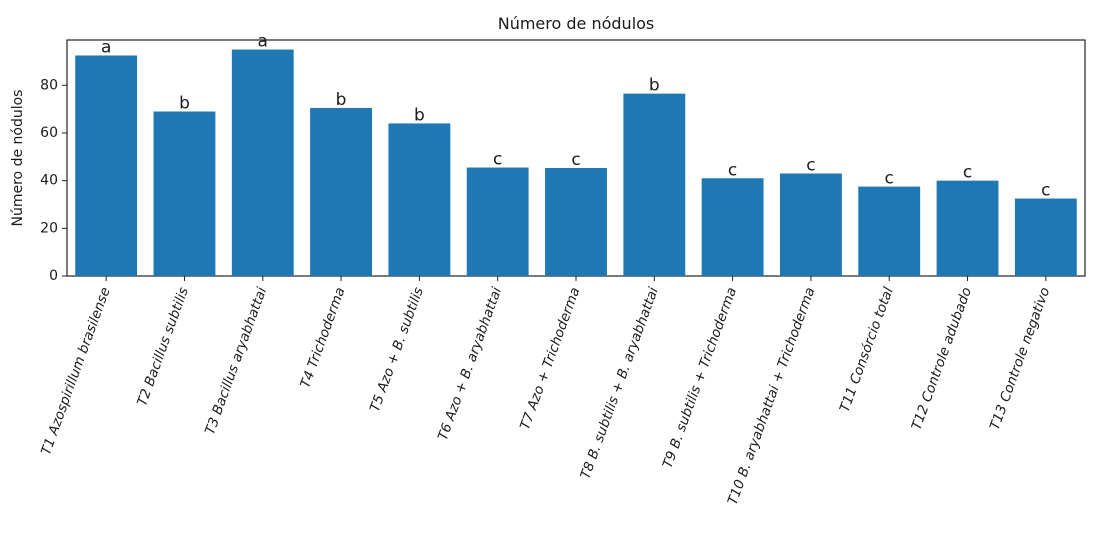 This screenshot has height=547, width=1110. Describe the element at coordinates (620, 383) in the screenshot. I see `x-tick-label: T8 B. subtilis + B. aryabhattai` at that location.